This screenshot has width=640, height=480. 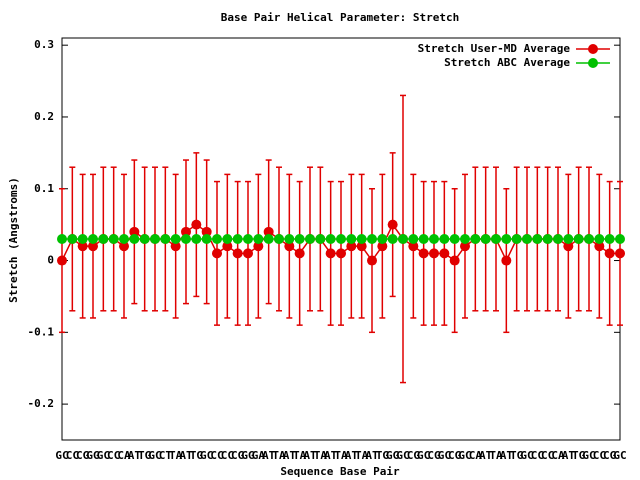 What do you see at coordinates (41, 331) in the screenshot?
I see `y-tick-label: -0.1` at bounding box center [41, 331].